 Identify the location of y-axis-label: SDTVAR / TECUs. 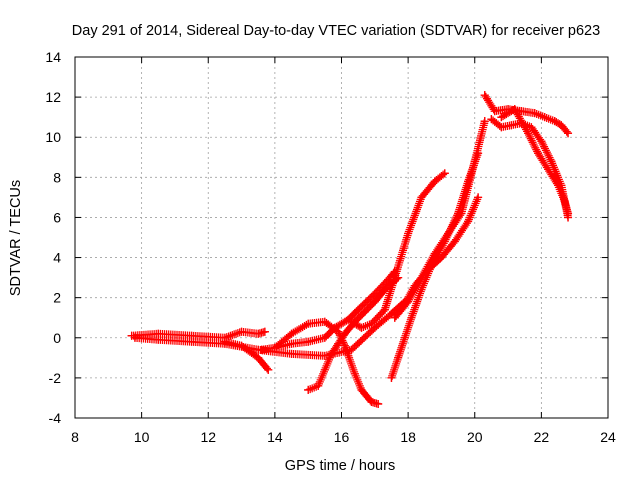
(16, 238).